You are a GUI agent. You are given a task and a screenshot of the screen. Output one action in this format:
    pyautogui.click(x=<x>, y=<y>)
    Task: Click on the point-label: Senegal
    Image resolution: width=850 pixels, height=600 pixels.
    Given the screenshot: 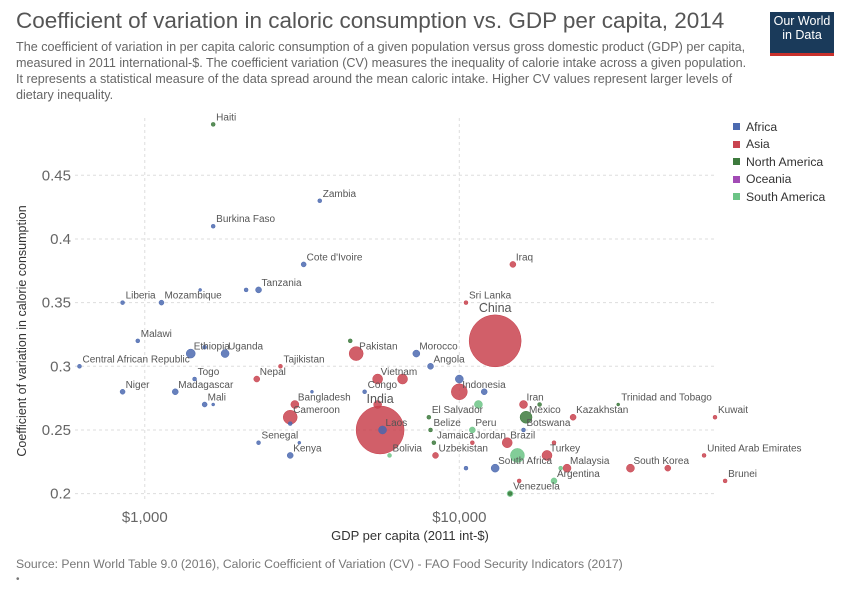 What is the action you would take?
    pyautogui.click(x=280, y=436)
    